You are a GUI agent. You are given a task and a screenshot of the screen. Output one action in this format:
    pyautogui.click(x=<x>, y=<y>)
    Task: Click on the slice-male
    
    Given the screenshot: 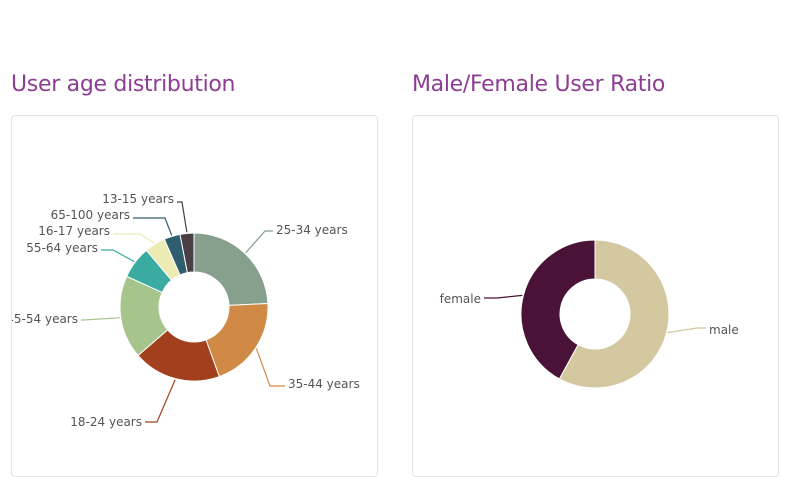 What is the action you would take?
    pyautogui.click(x=614, y=314)
    